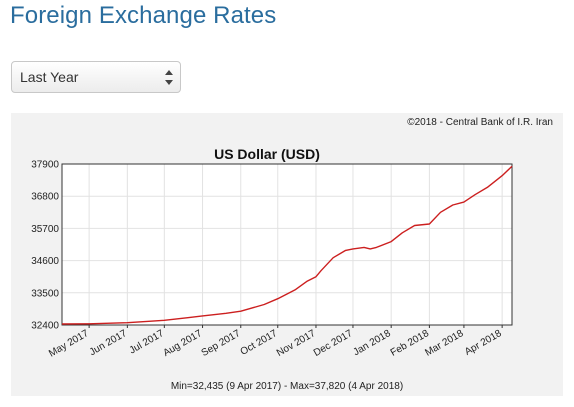 The width and height of the screenshot is (574, 407). I want to click on x-tick-label: Aug 2017, so click(182, 343).